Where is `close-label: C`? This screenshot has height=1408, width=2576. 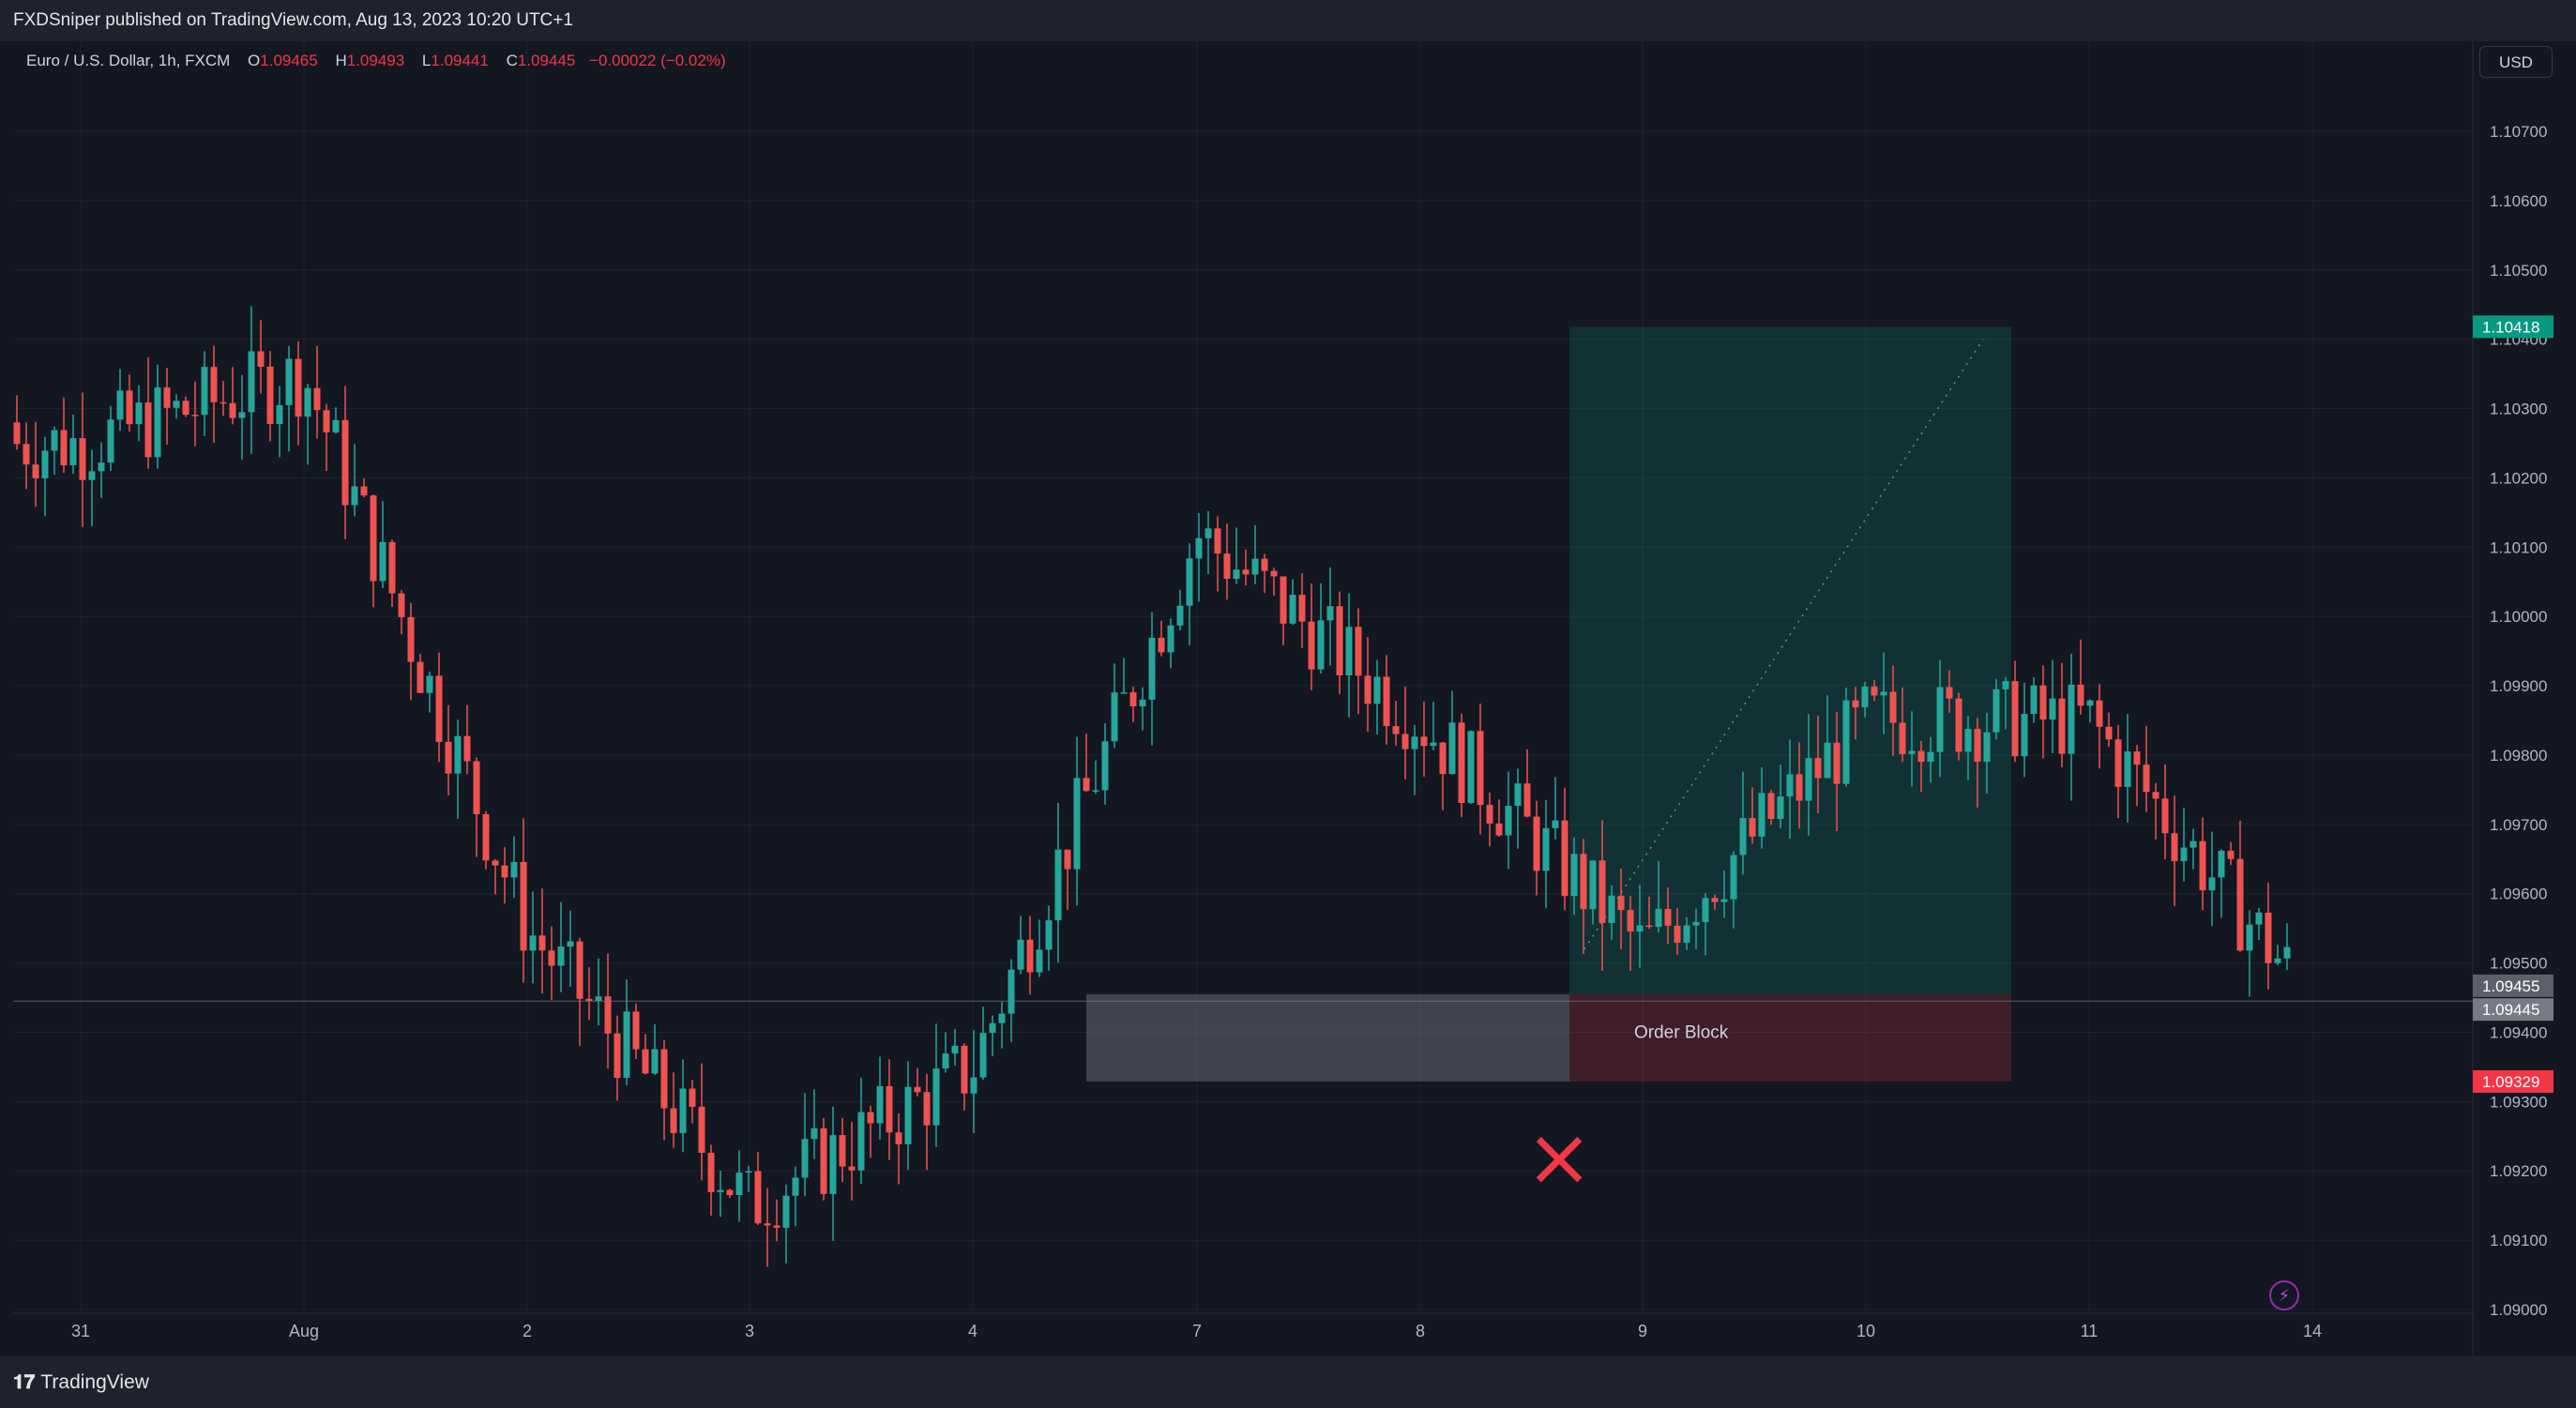 close-label: C is located at coordinates (512, 60).